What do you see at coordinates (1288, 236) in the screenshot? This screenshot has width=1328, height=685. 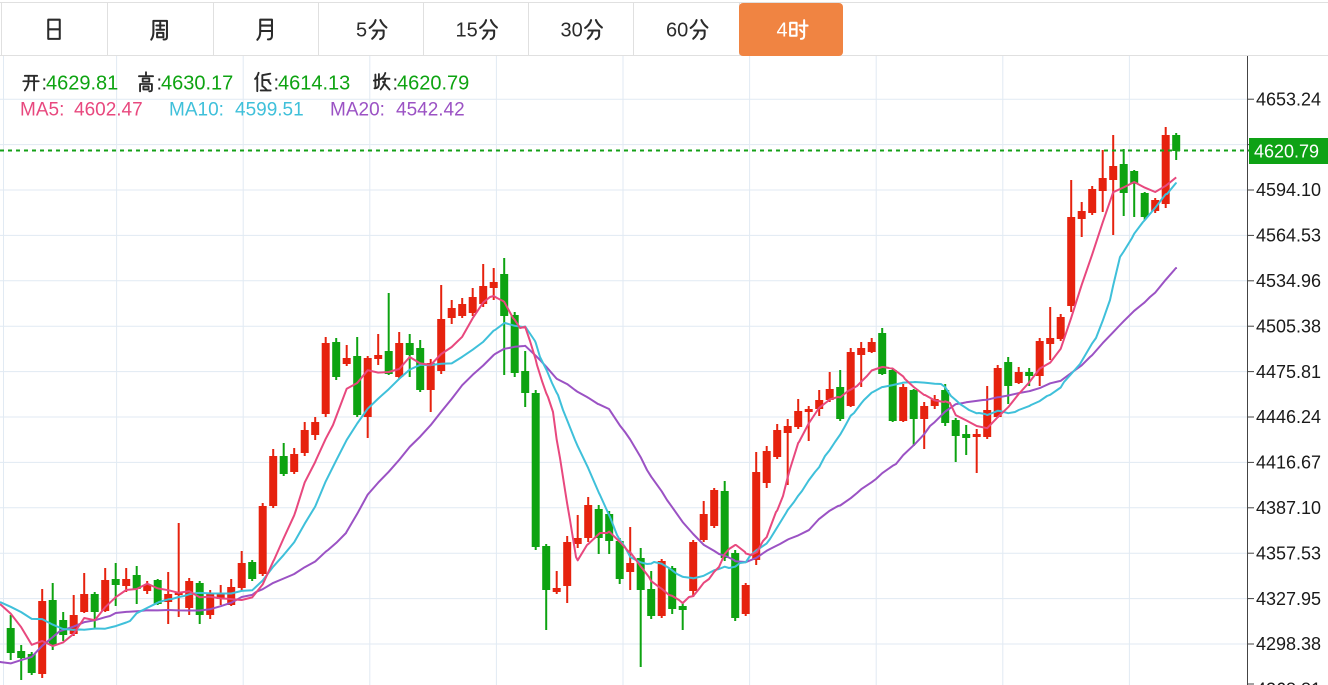 I see `svg-text: 4564.53` at bounding box center [1288, 236].